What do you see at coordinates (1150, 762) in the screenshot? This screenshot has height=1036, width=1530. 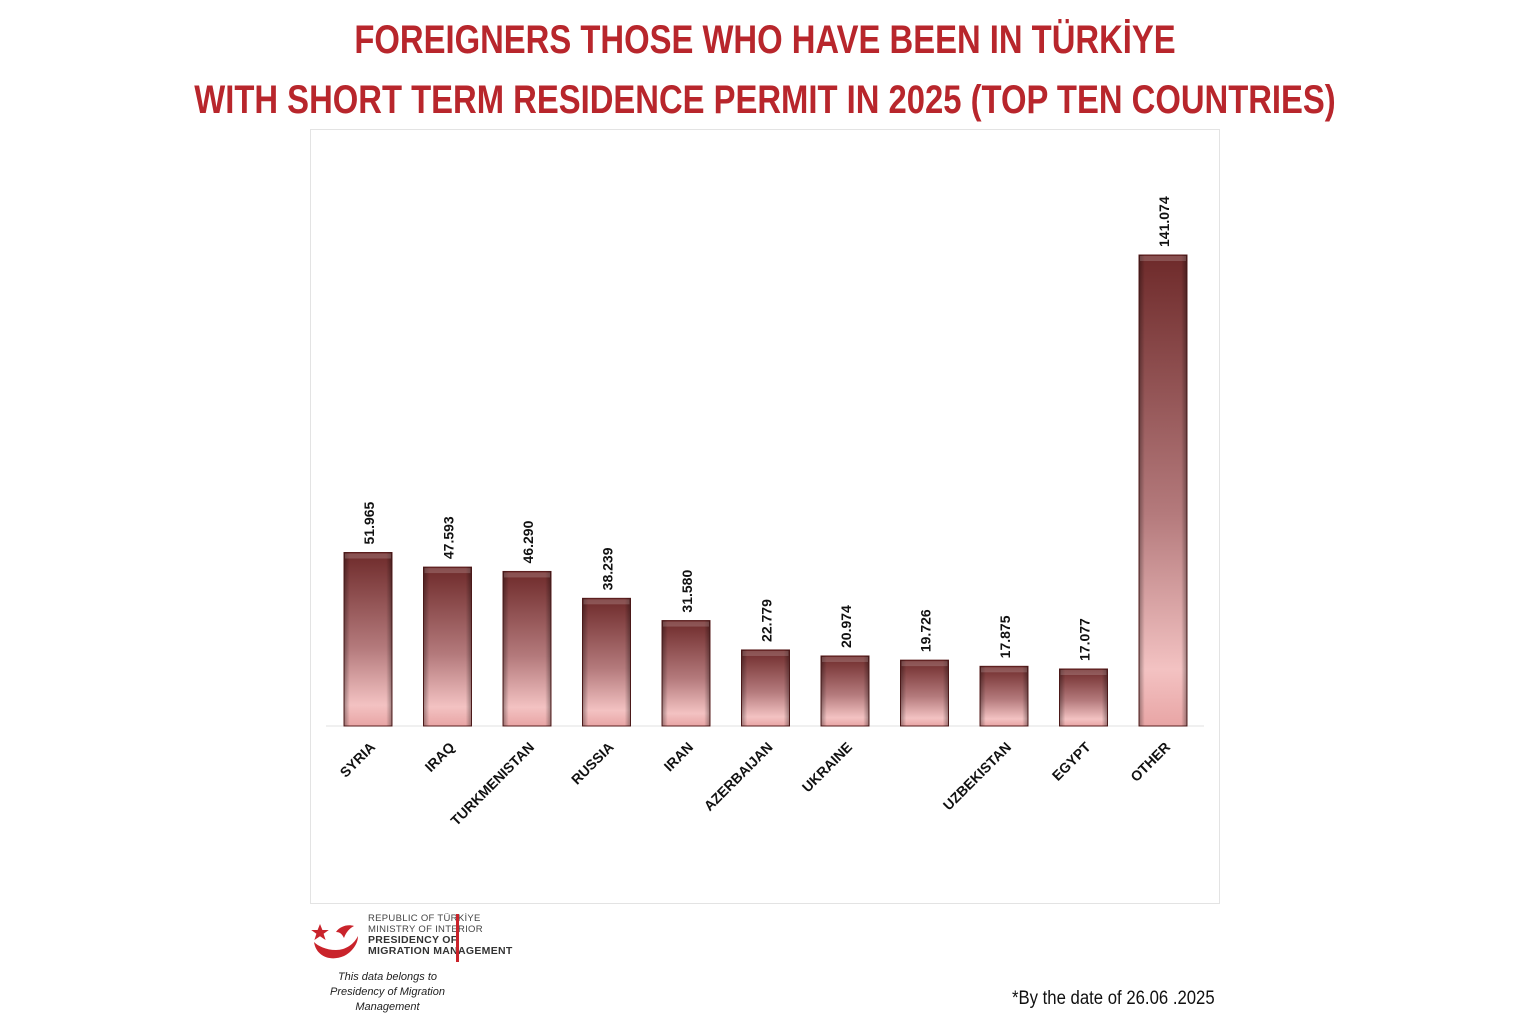 I see `category-label: OTHER` at bounding box center [1150, 762].